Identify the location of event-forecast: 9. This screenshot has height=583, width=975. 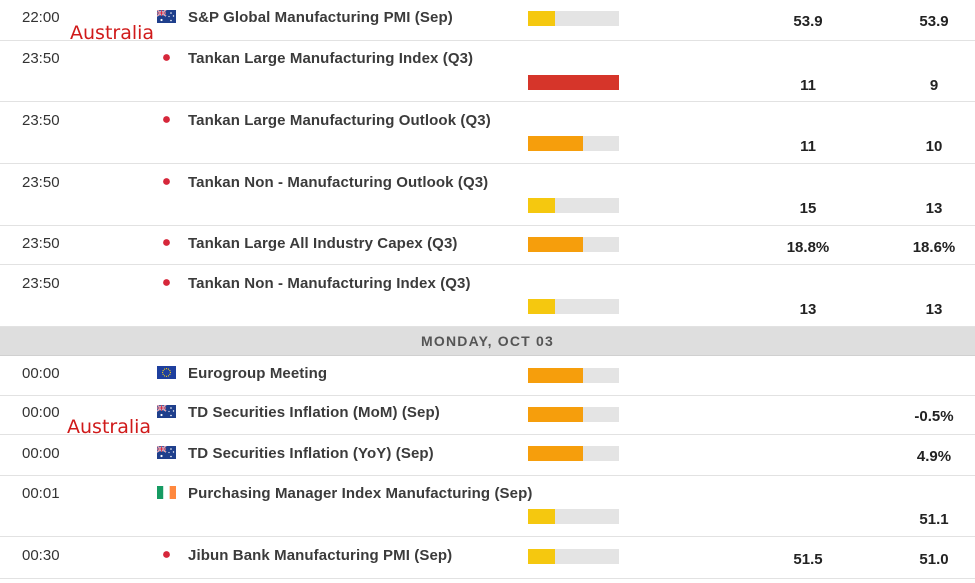
(934, 85).